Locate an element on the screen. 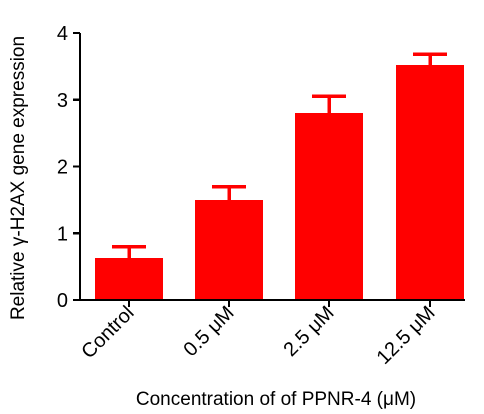  x-tick-label-1: 0.5 μM is located at coordinates (208, 331).